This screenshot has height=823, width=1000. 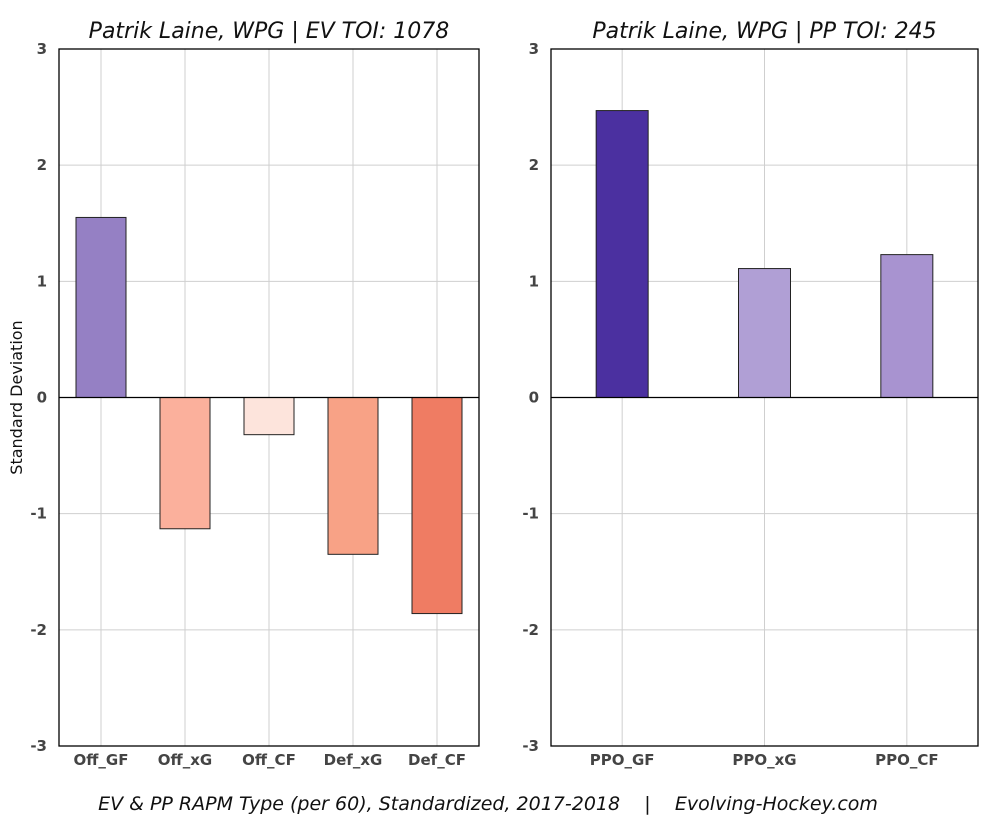 I want to click on ev-y-tick-label: -1, so click(x=38, y=514).